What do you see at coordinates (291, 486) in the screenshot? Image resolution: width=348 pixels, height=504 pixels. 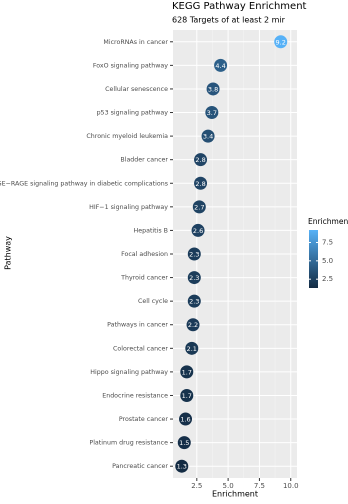 I see `x-tick-label: 10.0` at bounding box center [291, 486].